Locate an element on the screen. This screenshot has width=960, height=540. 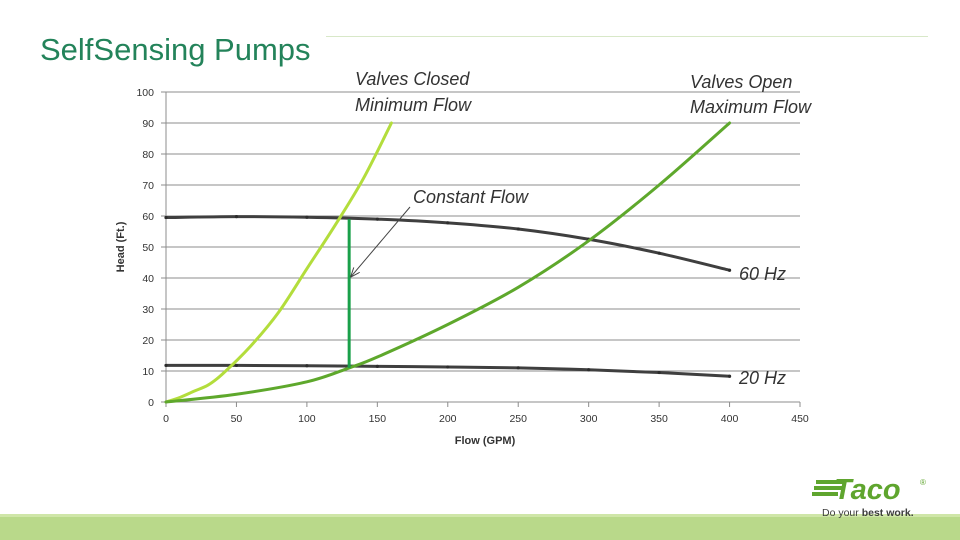
x-tick-label: 350 is located at coordinates (659, 419).